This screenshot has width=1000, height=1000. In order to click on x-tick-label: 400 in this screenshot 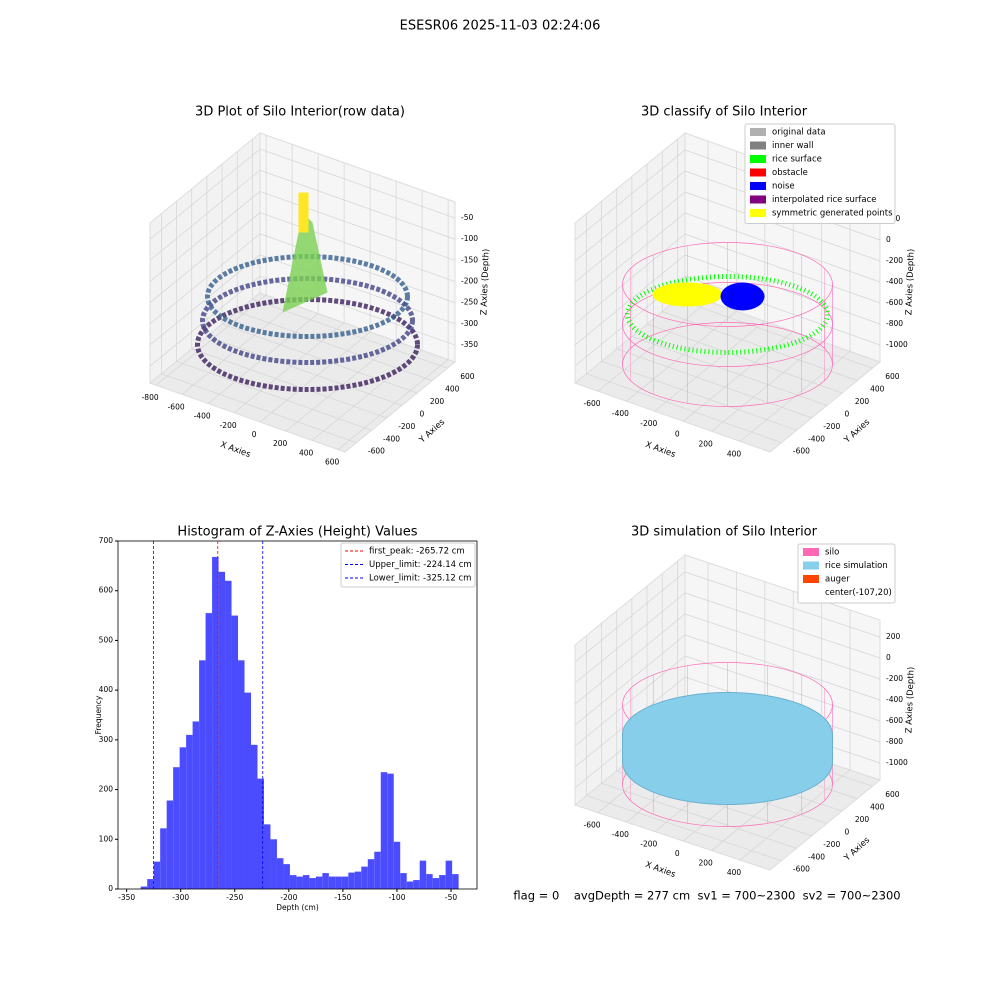, I will do `click(734, 453)`.